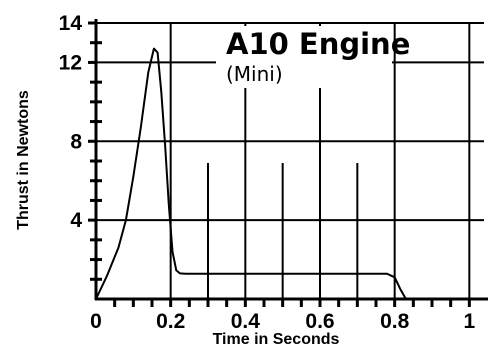 Image resolution: width=496 pixels, height=355 pixels. I want to click on x-tick-label: 1, so click(469, 321).